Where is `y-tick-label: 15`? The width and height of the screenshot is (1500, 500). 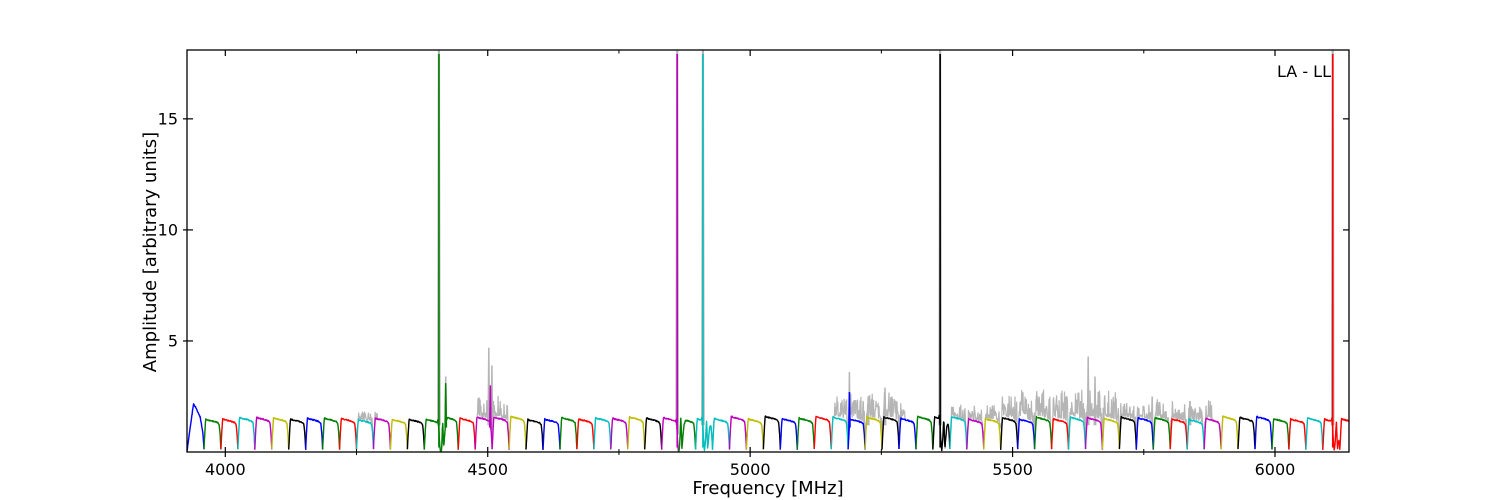 y-tick-label: 15 is located at coordinates (168, 118).